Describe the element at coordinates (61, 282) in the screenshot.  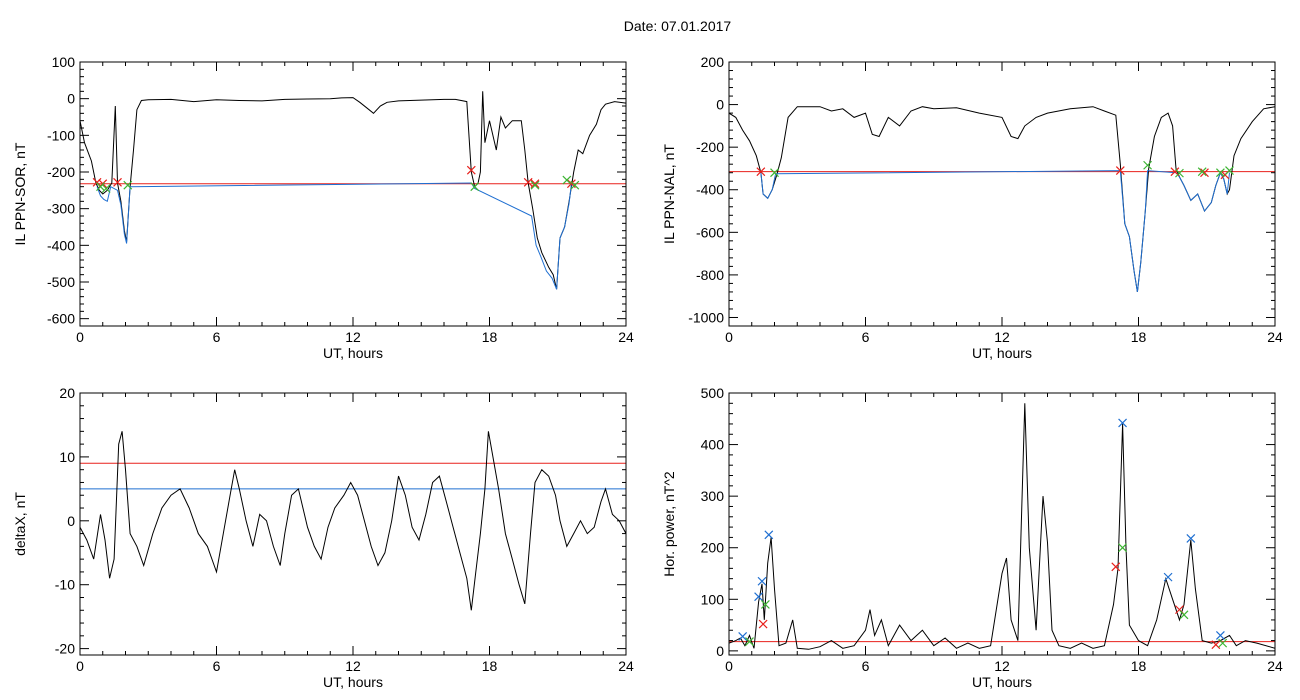
I see `y-tick-label: -500` at that location.